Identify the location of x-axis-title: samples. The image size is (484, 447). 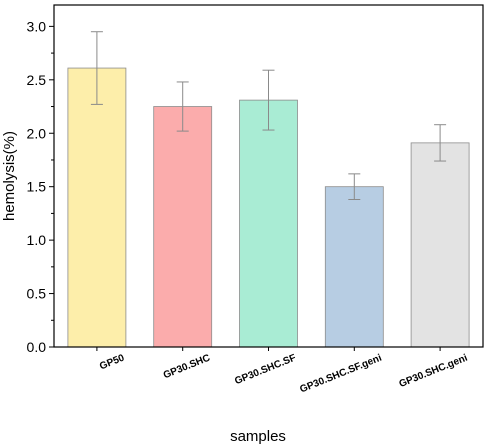
(258, 436).